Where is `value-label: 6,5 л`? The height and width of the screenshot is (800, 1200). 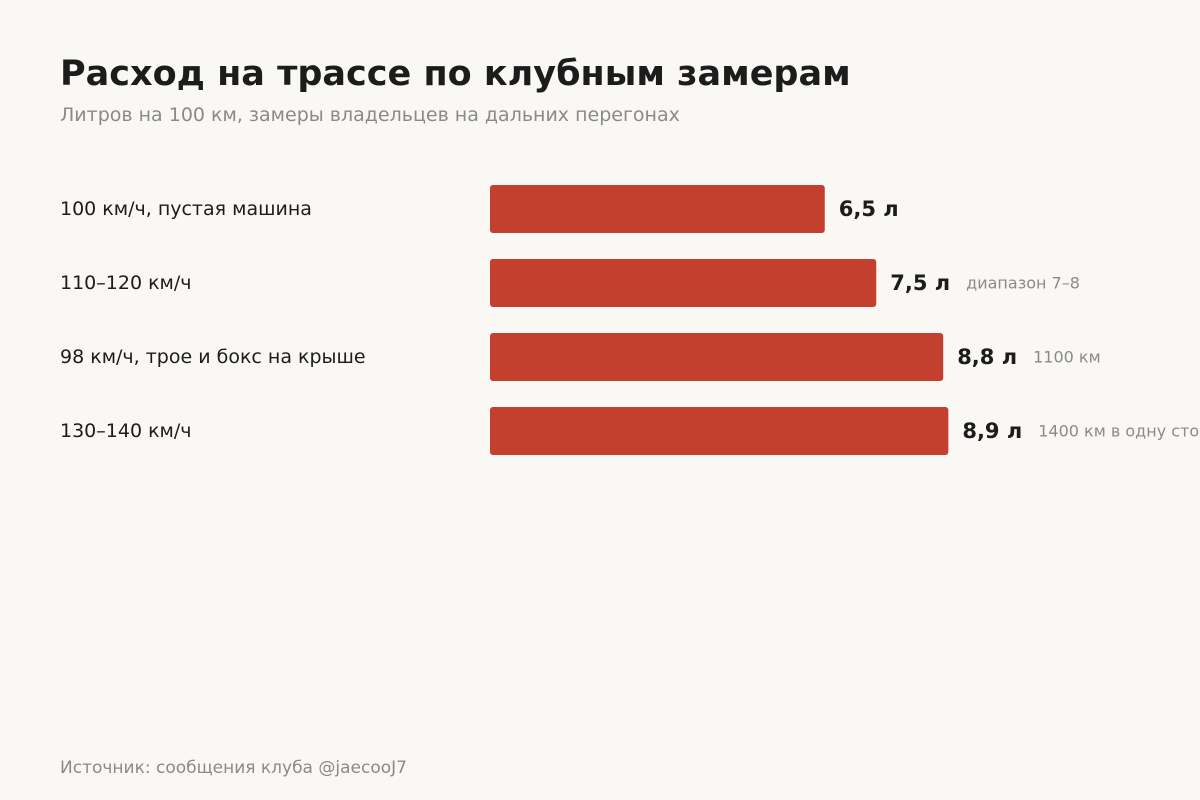 value-label: 6,5 л is located at coordinates (869, 209).